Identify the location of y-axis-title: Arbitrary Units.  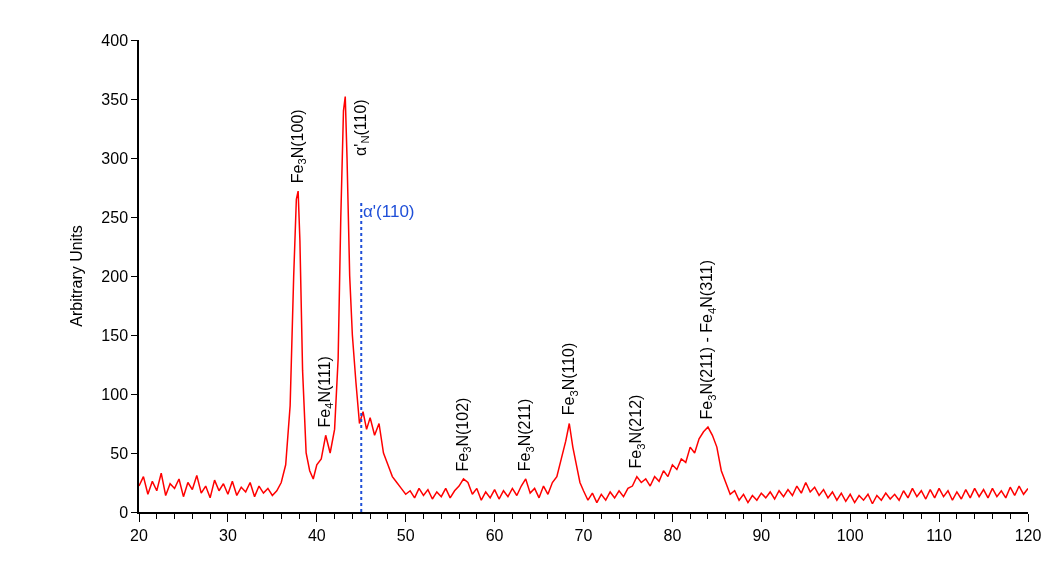
(76, 276).